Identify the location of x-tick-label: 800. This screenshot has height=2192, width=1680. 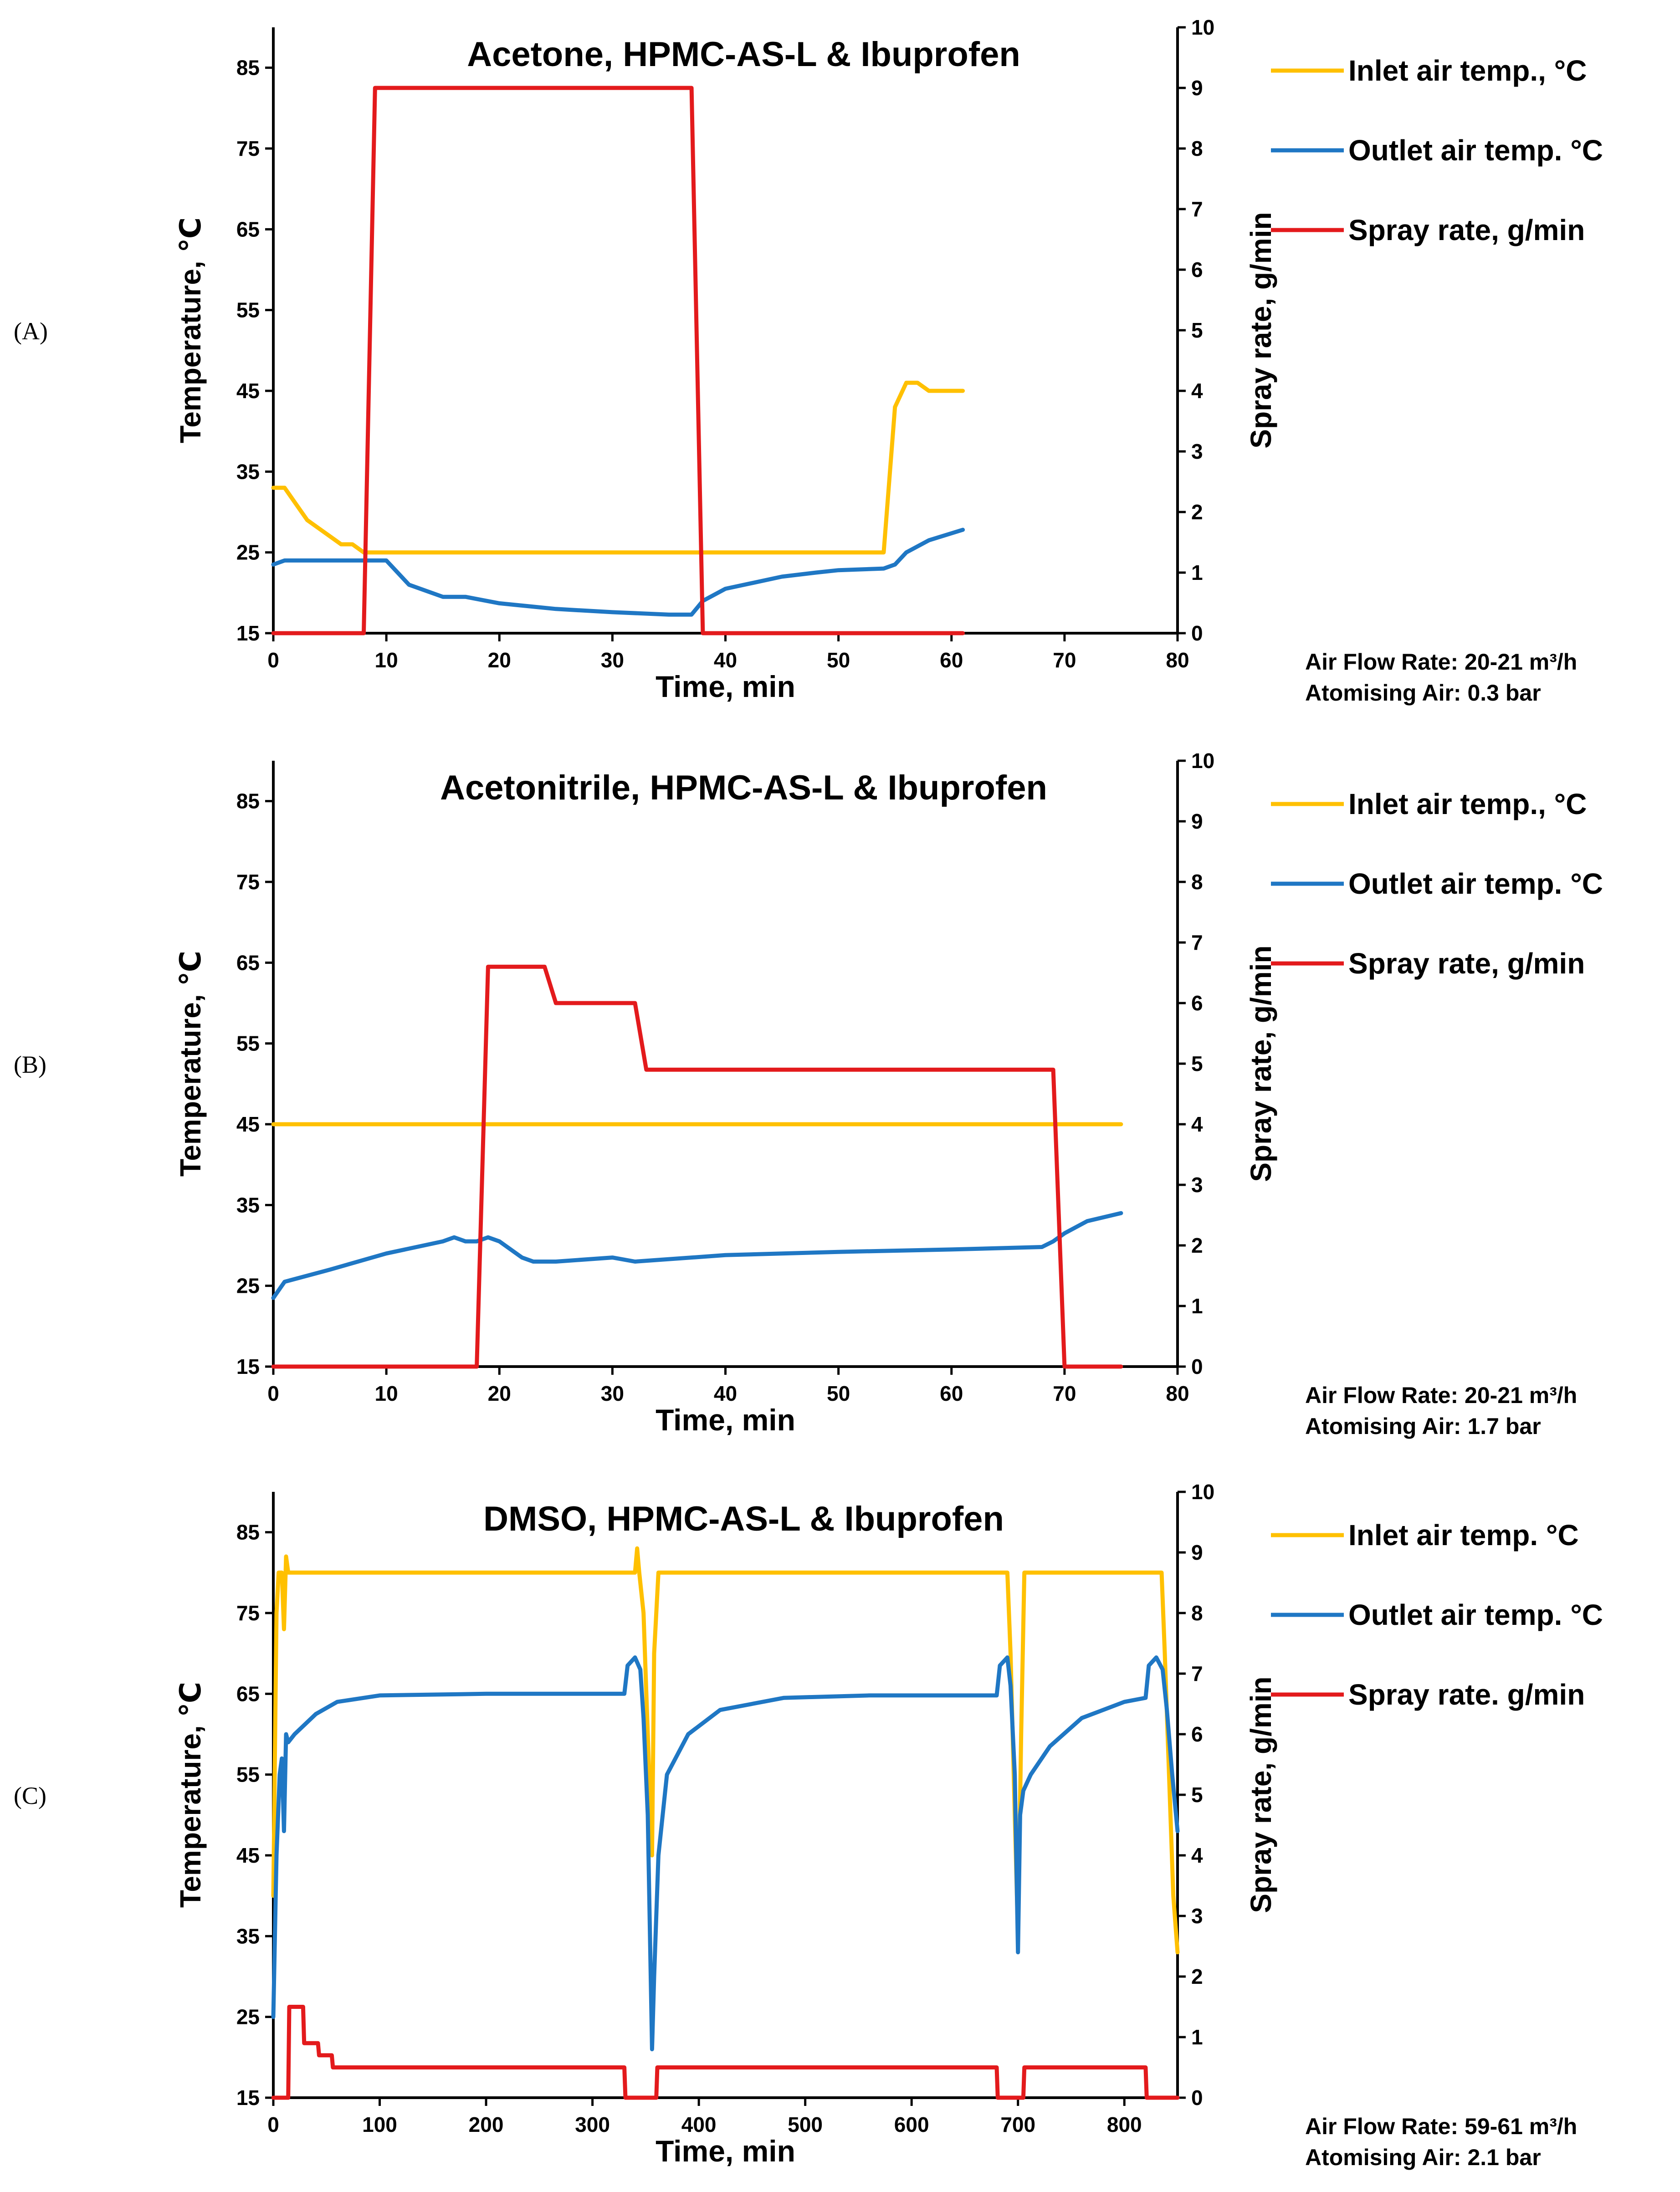
(1125, 2124).